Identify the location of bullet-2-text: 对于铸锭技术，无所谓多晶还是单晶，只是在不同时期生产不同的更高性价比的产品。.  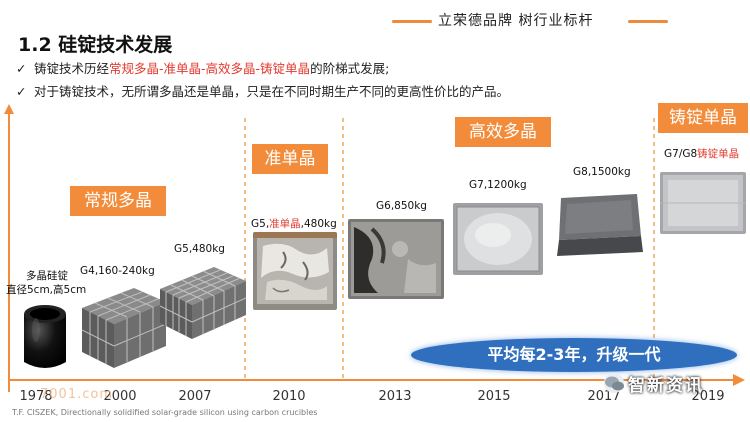
(272, 91).